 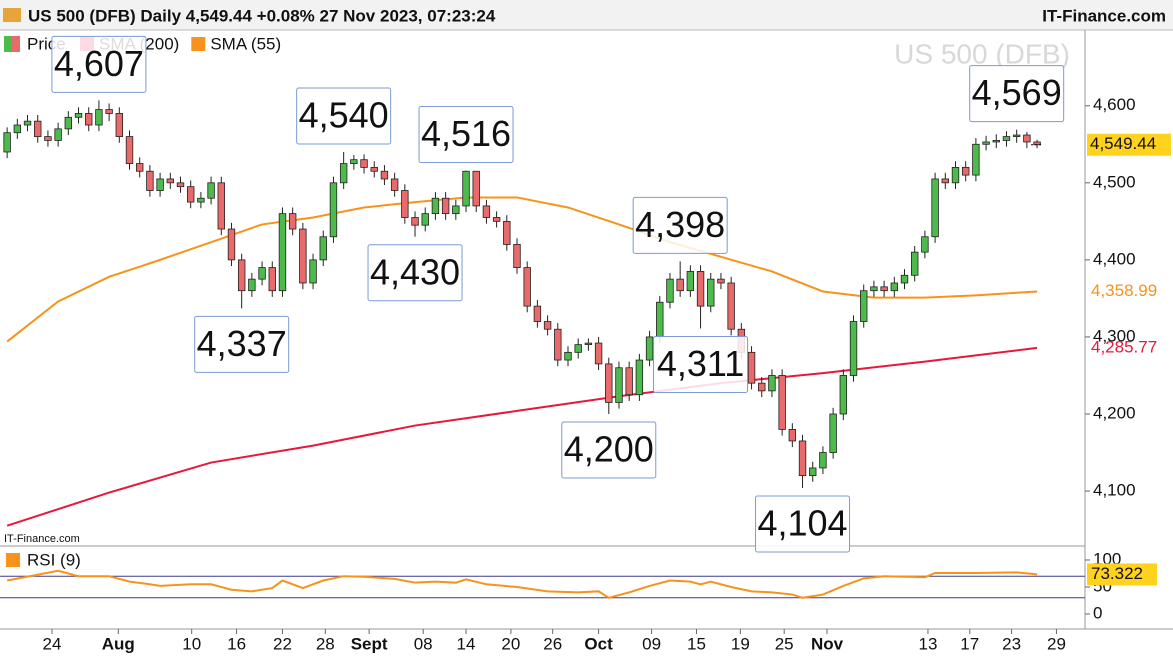 I want to click on x-tick-label: 15, so click(x=696, y=643).